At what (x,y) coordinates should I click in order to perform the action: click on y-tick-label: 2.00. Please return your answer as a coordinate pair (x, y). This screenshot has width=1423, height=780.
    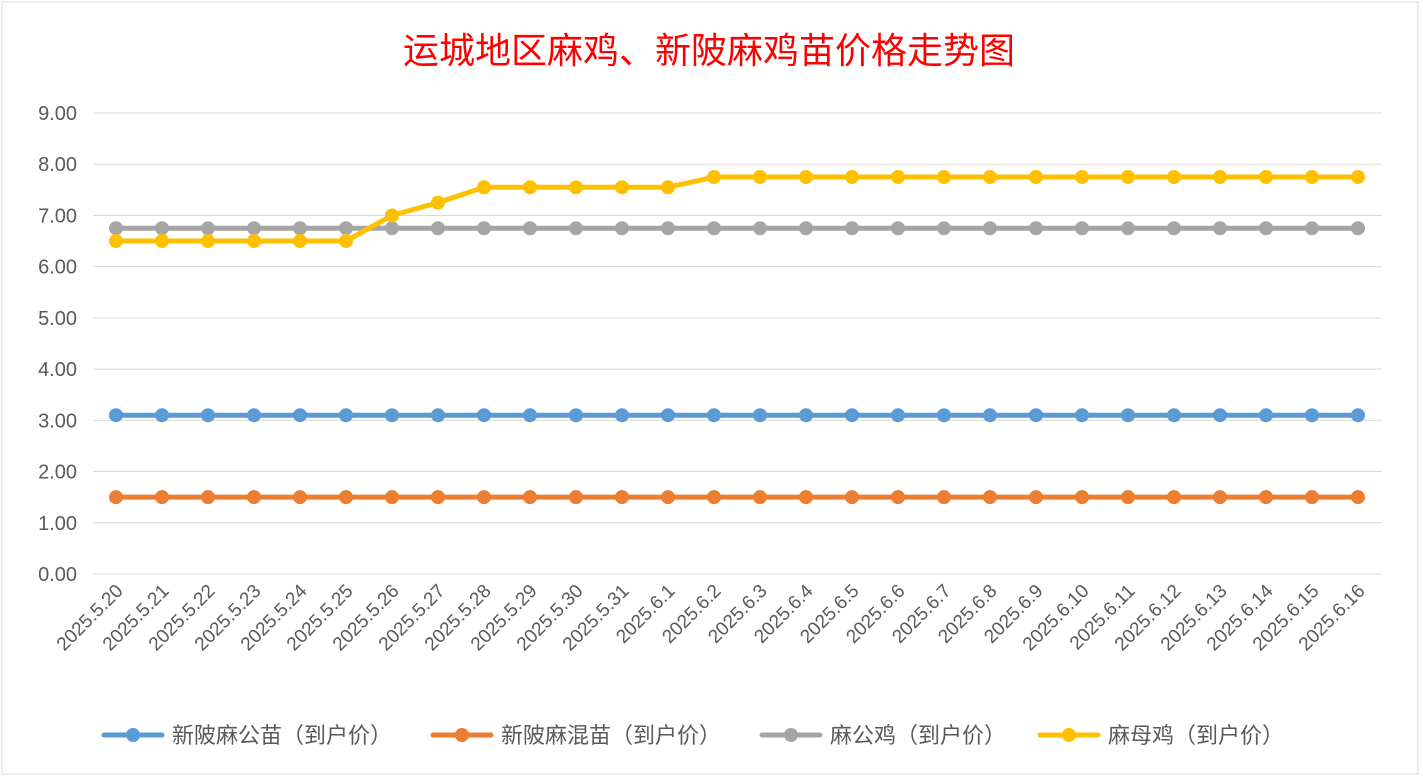
    Looking at the image, I should click on (57, 473).